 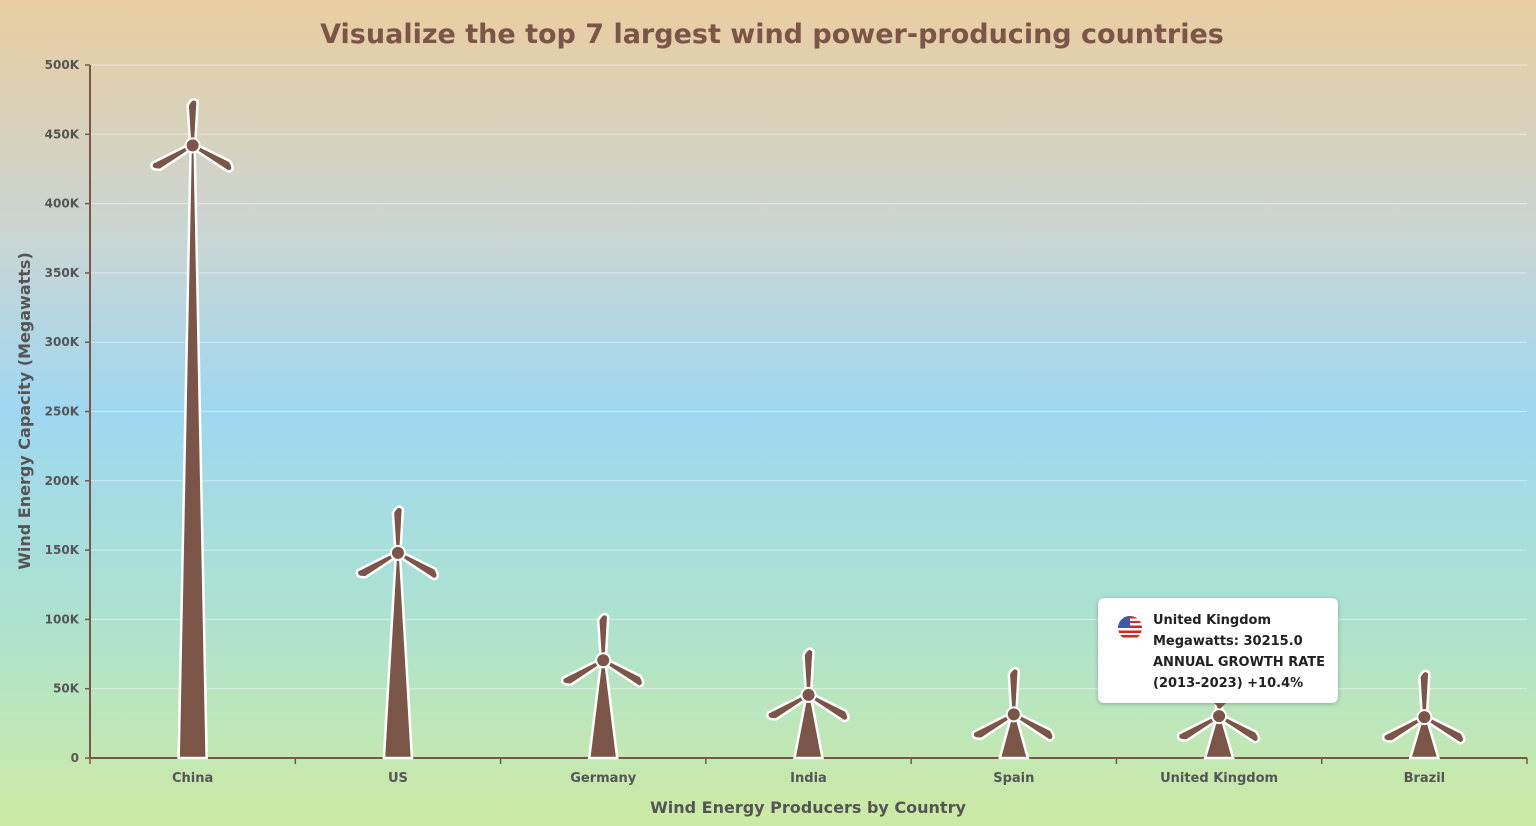 I want to click on y-tick-label: 50K, so click(x=66, y=689).